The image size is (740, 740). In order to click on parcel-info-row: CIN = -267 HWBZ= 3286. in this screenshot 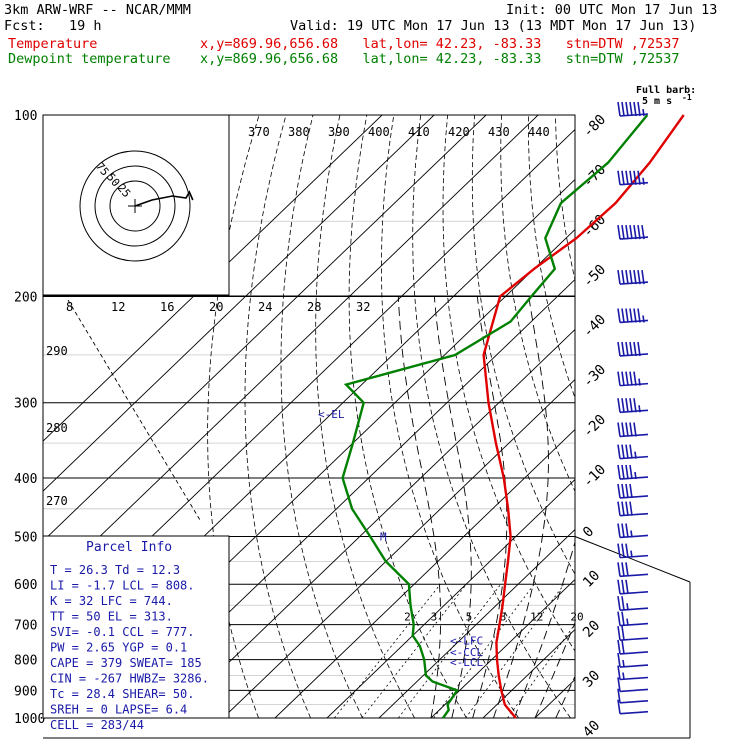, I will do `click(129, 679)`.